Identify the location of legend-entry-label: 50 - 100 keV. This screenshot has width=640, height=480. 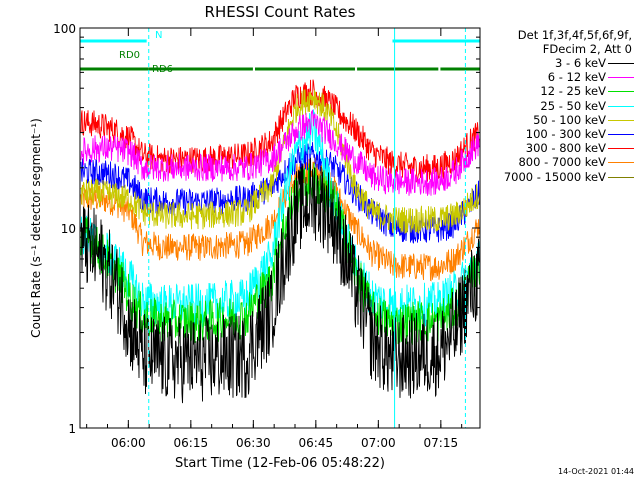
(569, 119).